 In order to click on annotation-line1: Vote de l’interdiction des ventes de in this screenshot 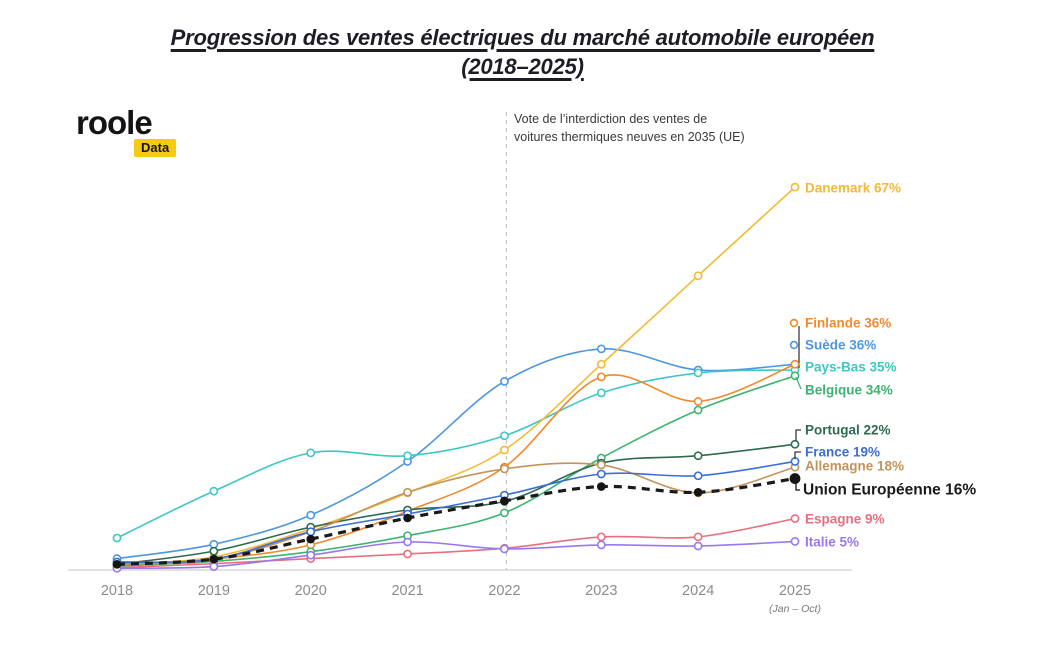, I will do `click(611, 119)`.